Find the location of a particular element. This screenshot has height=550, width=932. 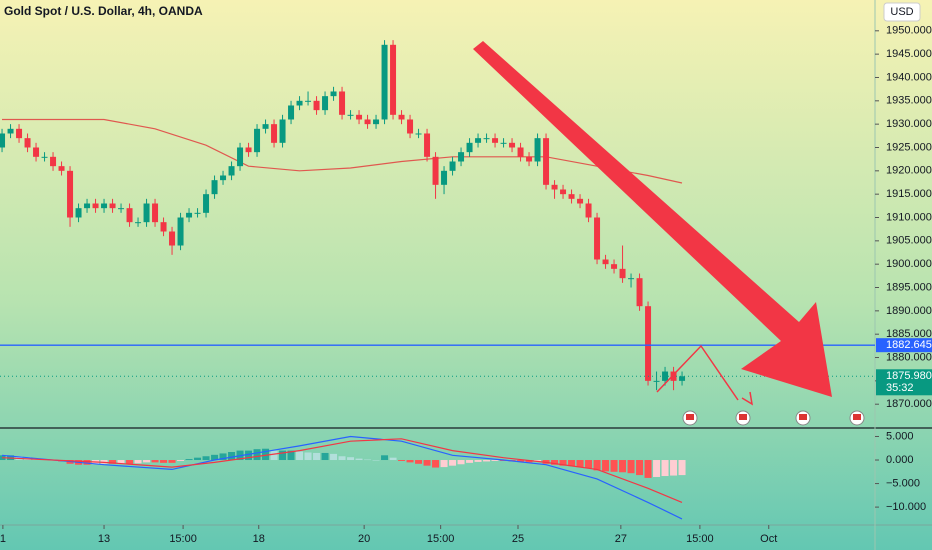

symbol-title: Gold Spot / U.S. Dollar, 4h, OANDA is located at coordinates (103, 11).